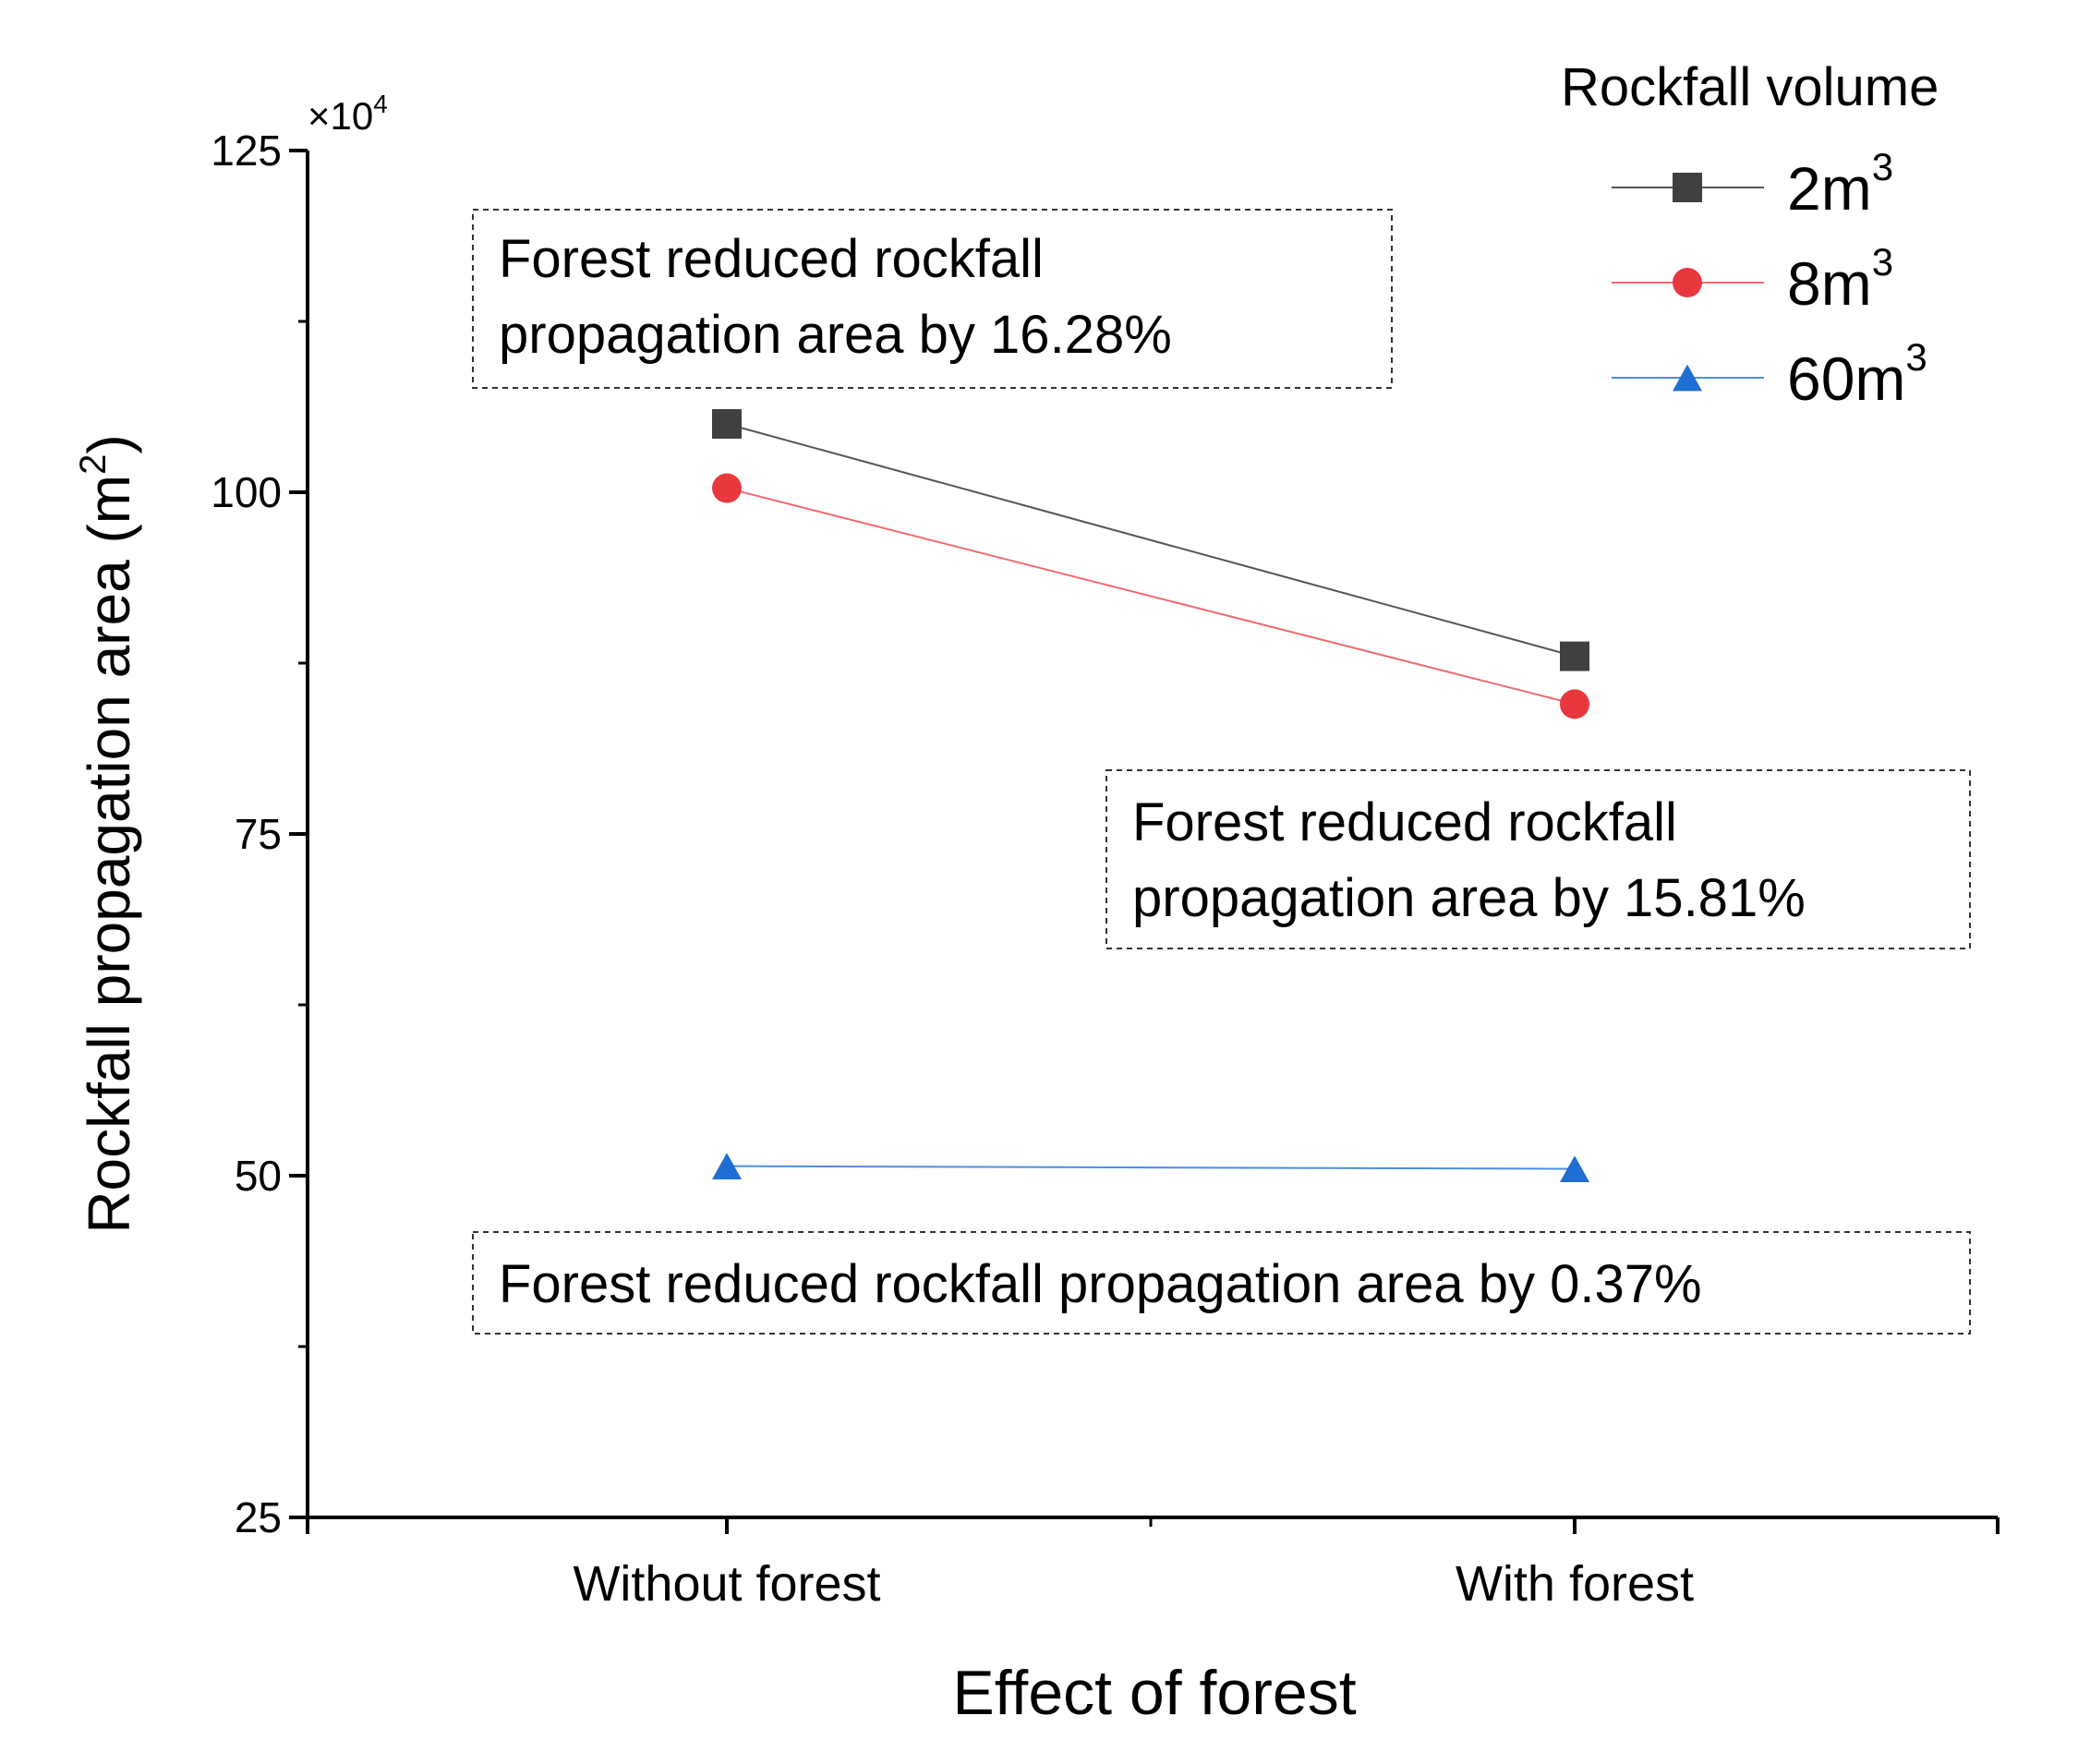  I want to click on y-tick-label: 125, so click(246, 151).